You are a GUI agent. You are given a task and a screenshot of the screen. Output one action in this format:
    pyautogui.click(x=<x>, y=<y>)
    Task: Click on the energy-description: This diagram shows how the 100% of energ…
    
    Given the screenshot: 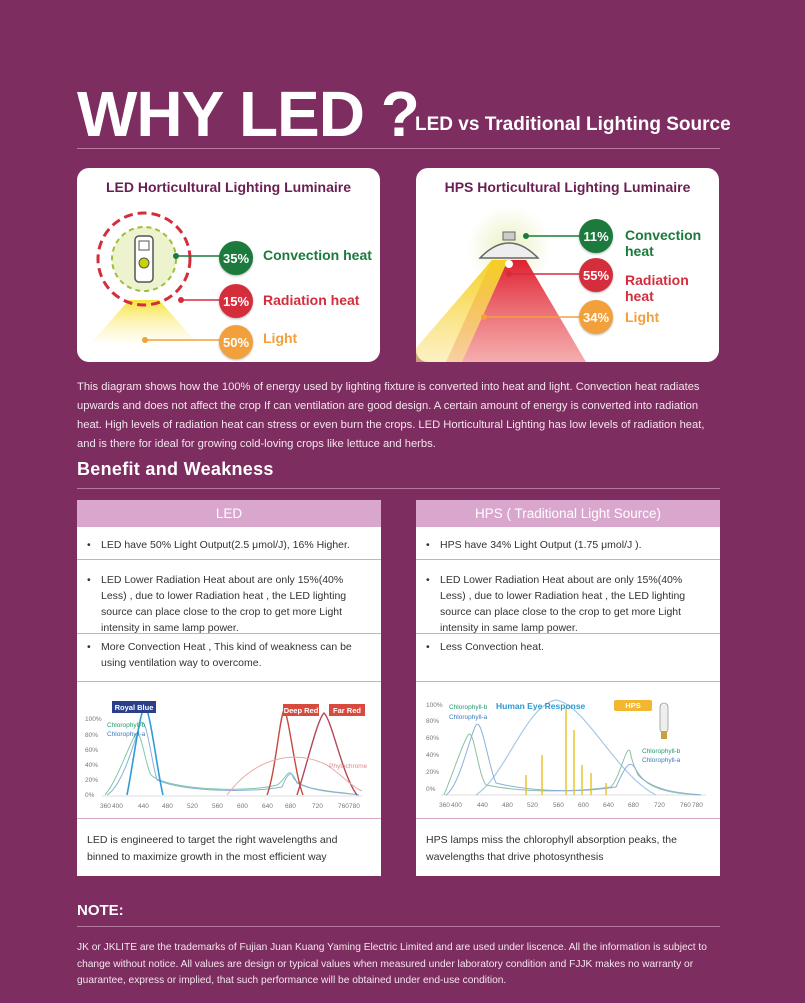 What is the action you would take?
    pyautogui.click(x=391, y=415)
    